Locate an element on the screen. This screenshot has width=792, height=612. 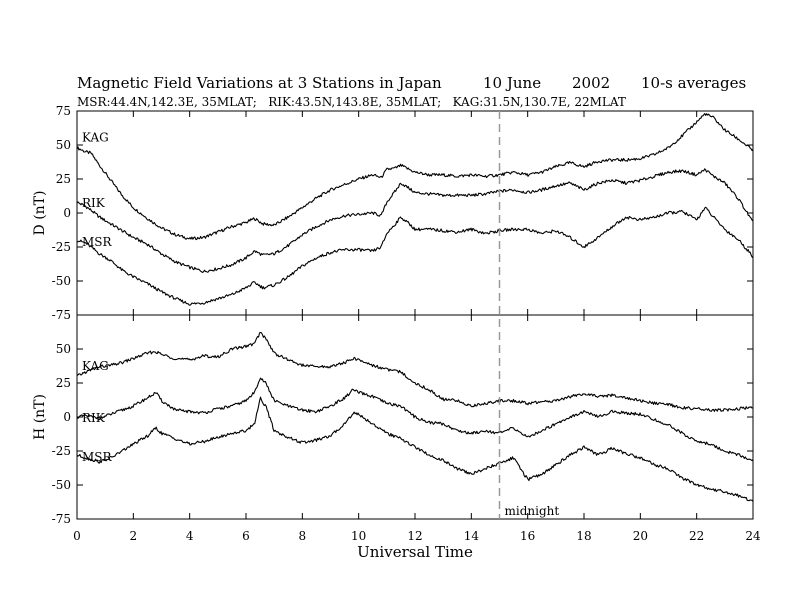
chart-title-date: 10 June is located at coordinates (512, 83).